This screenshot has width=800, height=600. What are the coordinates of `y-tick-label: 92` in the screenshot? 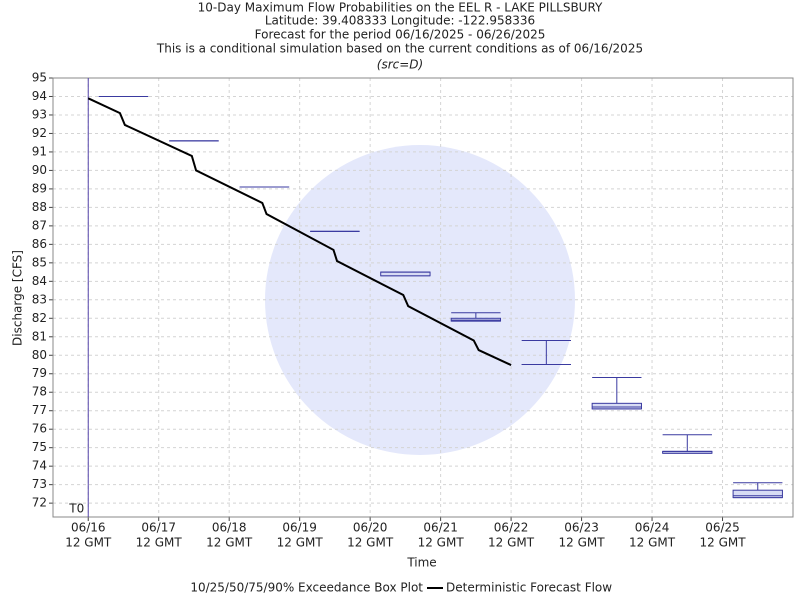 It's located at (39, 133).